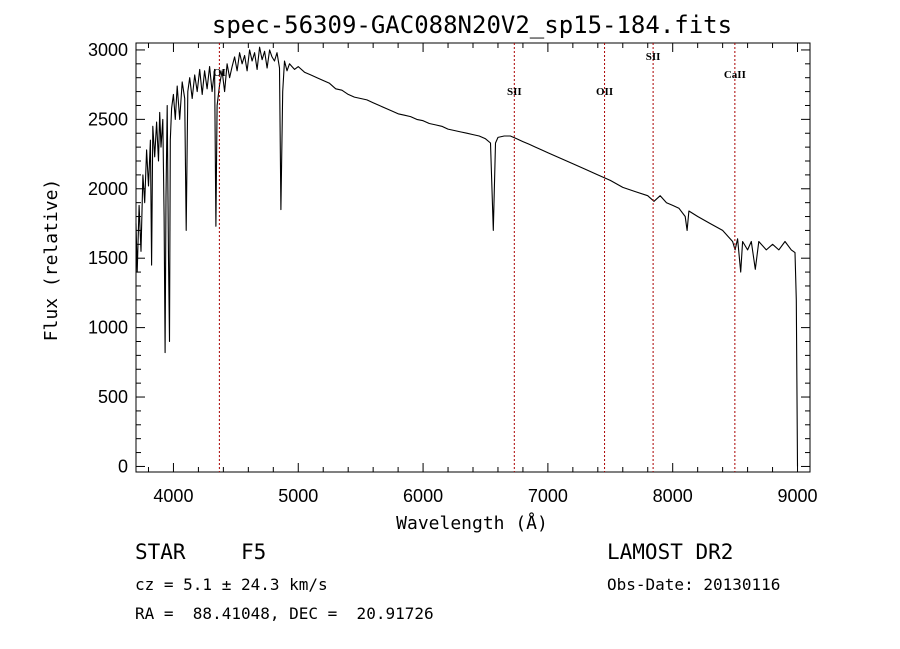  What do you see at coordinates (123, 466) in the screenshot?
I see `y-tick-label: 0` at bounding box center [123, 466].